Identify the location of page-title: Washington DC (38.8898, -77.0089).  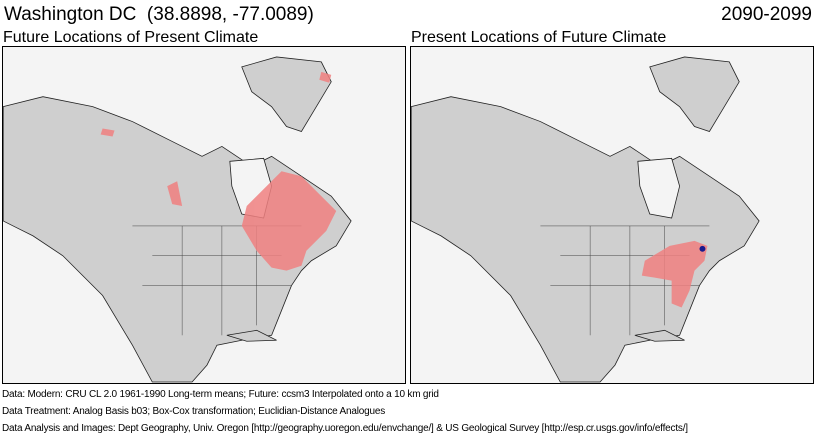
(159, 15).